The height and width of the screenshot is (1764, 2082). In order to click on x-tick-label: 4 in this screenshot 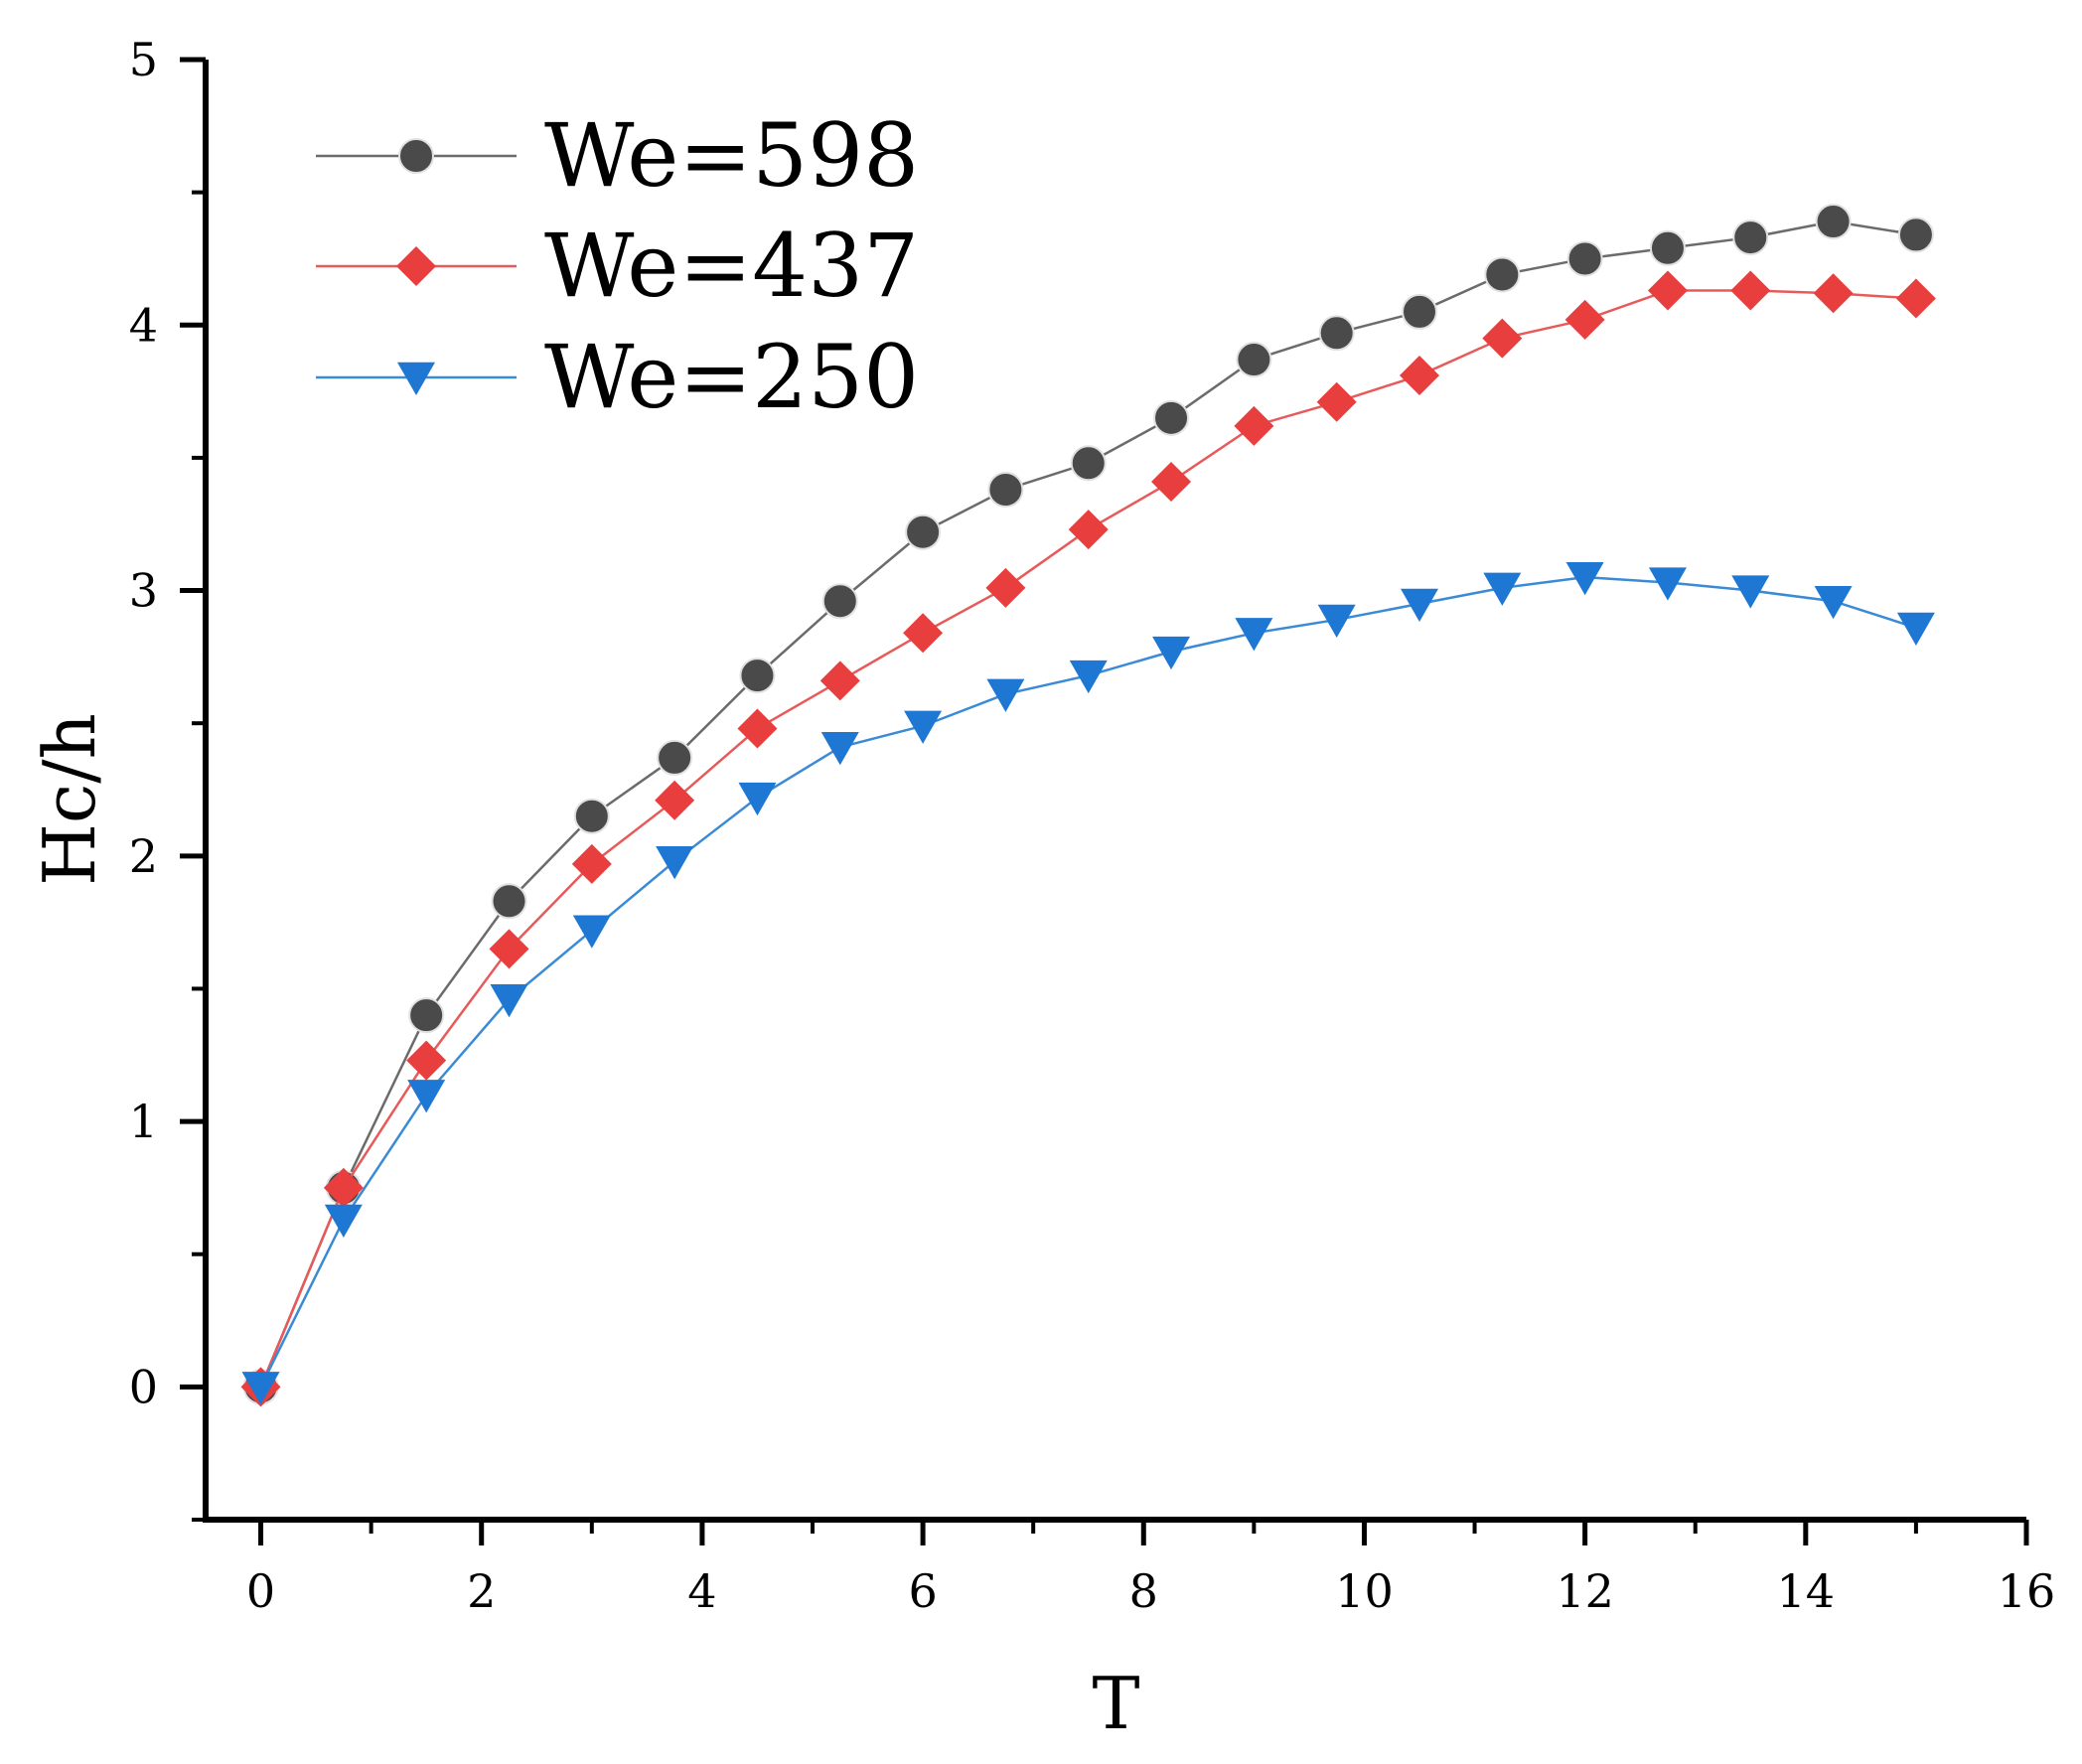, I will do `click(702, 1591)`.